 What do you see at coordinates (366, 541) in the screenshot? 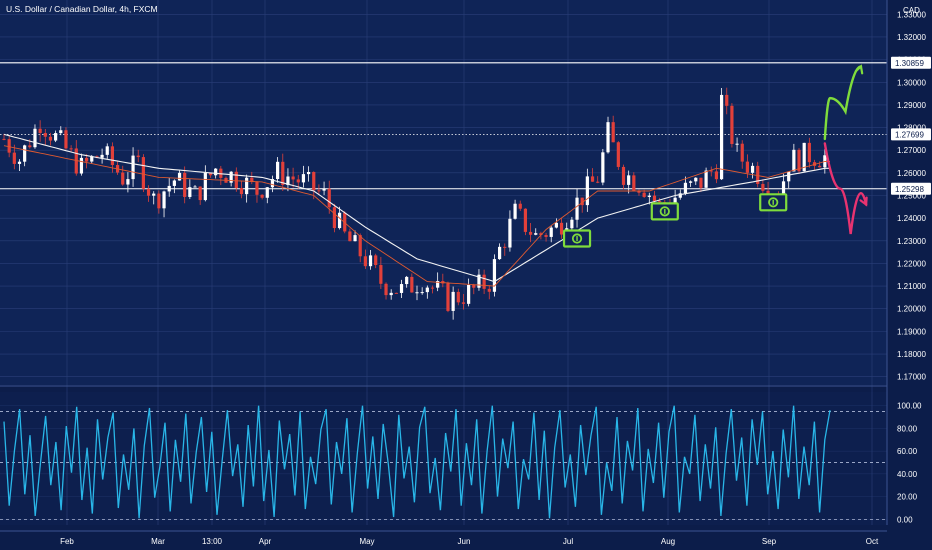
I see `time-tick-label: May` at bounding box center [366, 541].